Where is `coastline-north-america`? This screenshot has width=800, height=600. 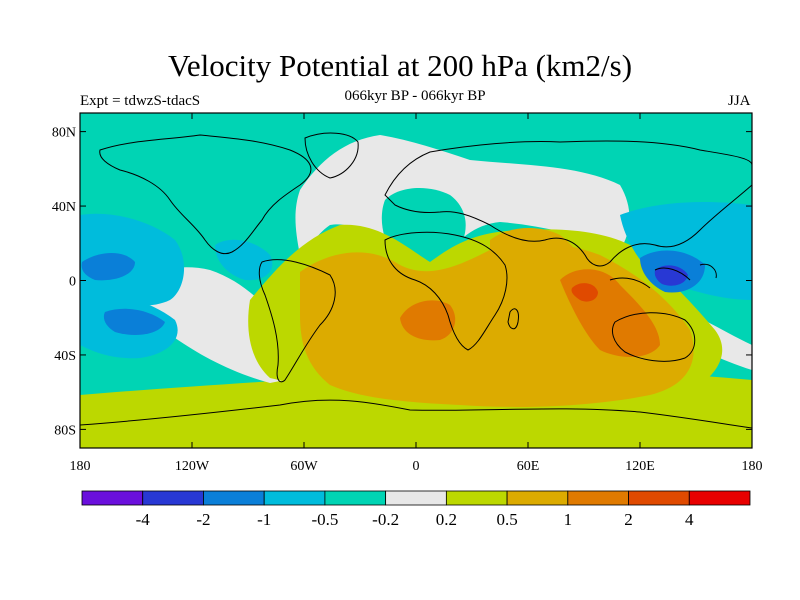 coastline-north-america is located at coordinates (205, 194).